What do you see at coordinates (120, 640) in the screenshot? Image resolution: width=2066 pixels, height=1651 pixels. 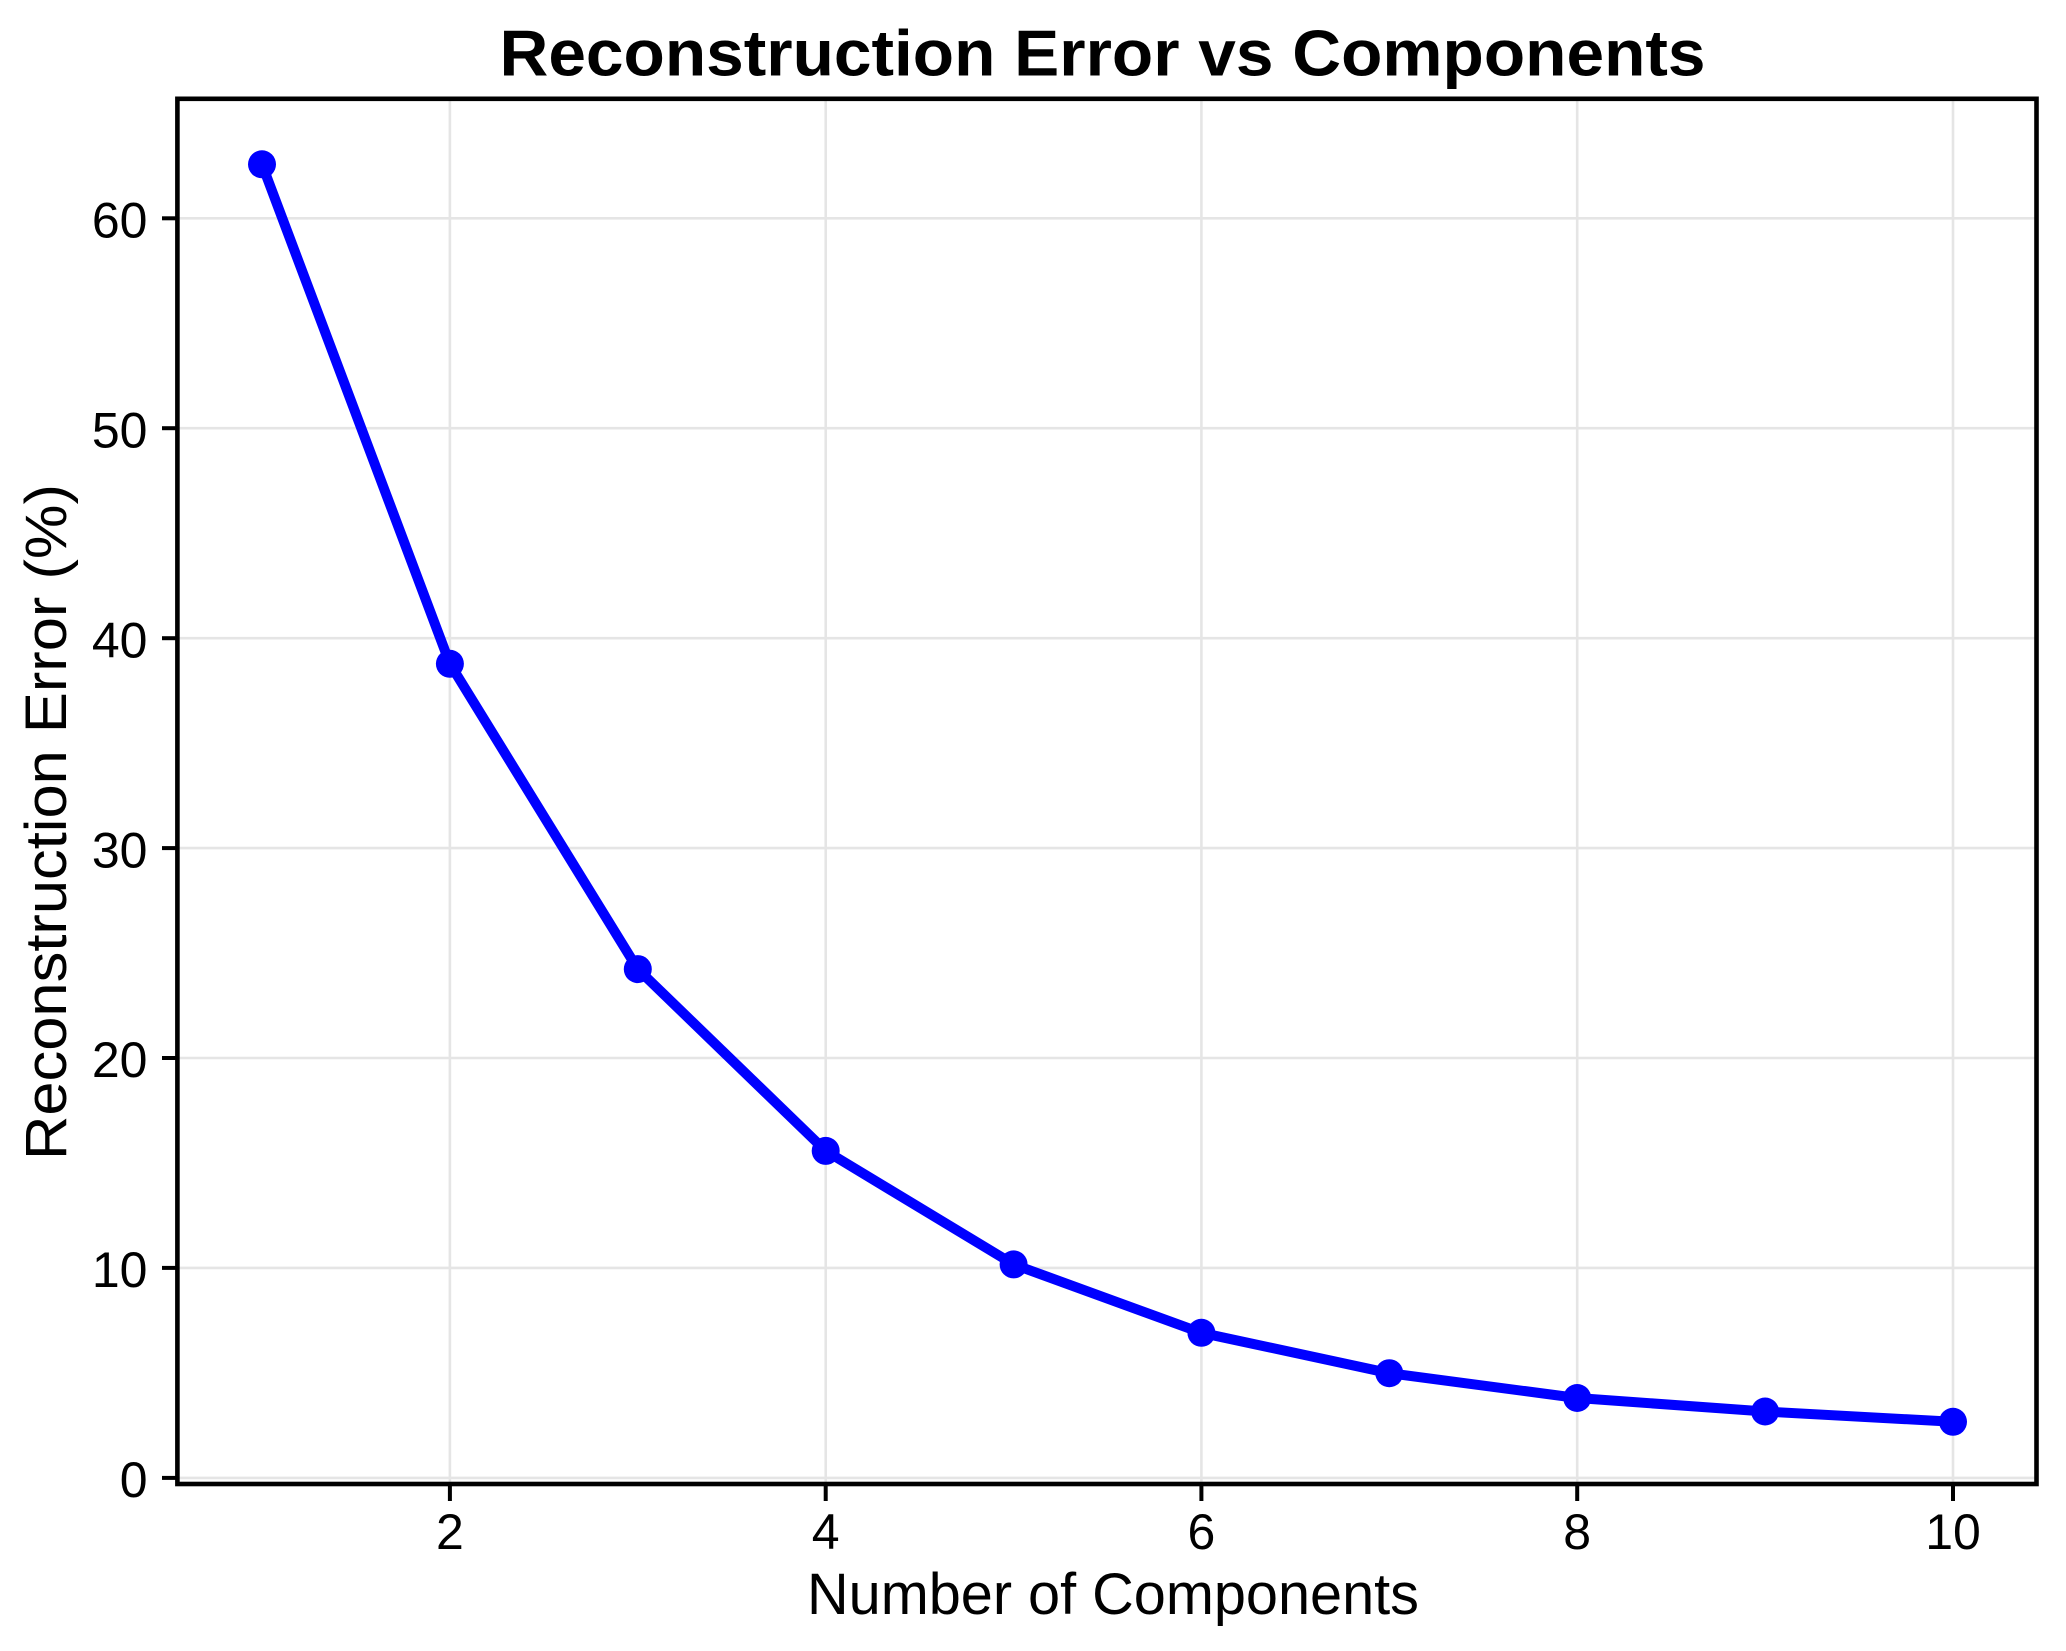 I see `svg-text: 40` at bounding box center [120, 640].